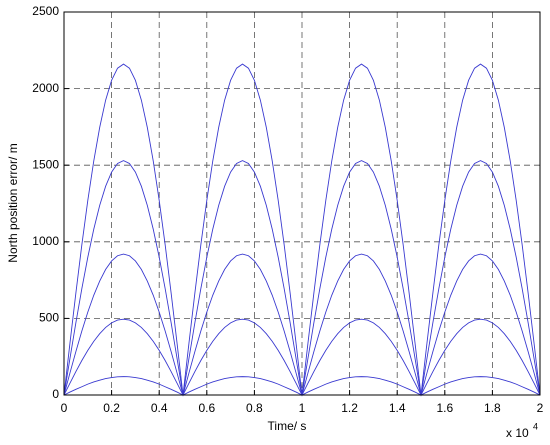  Describe the element at coordinates (206, 408) in the screenshot. I see `x-tick-label: 0.6` at that location.